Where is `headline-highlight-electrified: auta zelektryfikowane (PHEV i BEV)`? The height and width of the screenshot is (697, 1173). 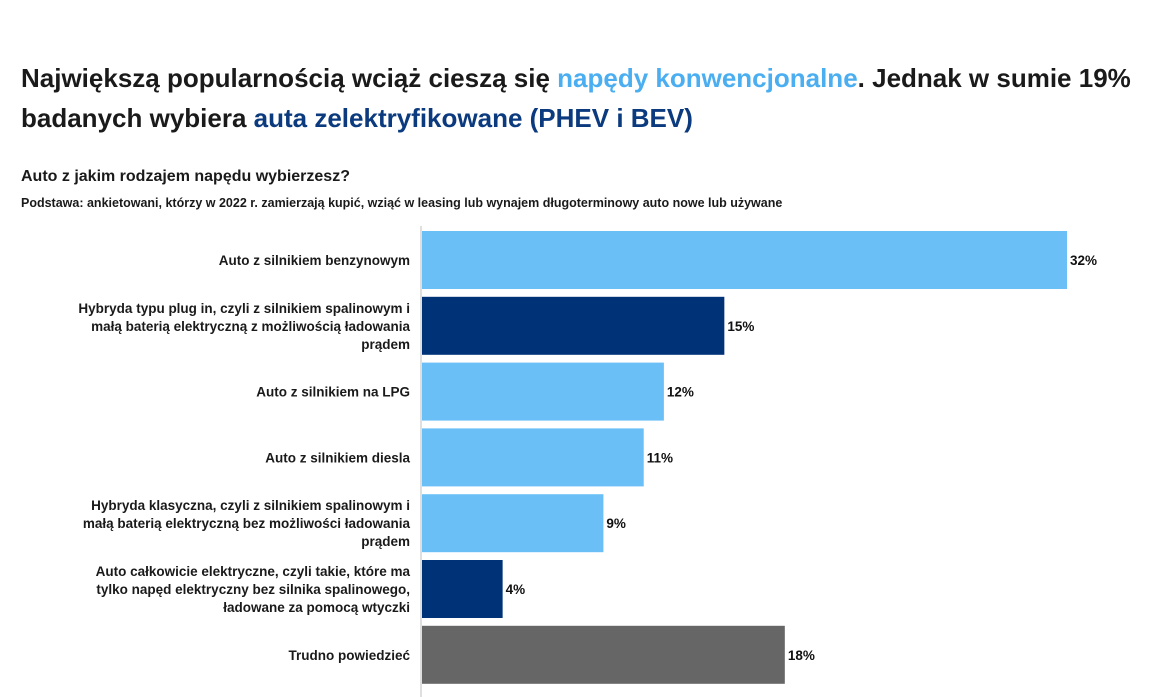 headline-highlight-electrified: auta zelektryfikowane (PHEV i BEV) is located at coordinates (473, 118).